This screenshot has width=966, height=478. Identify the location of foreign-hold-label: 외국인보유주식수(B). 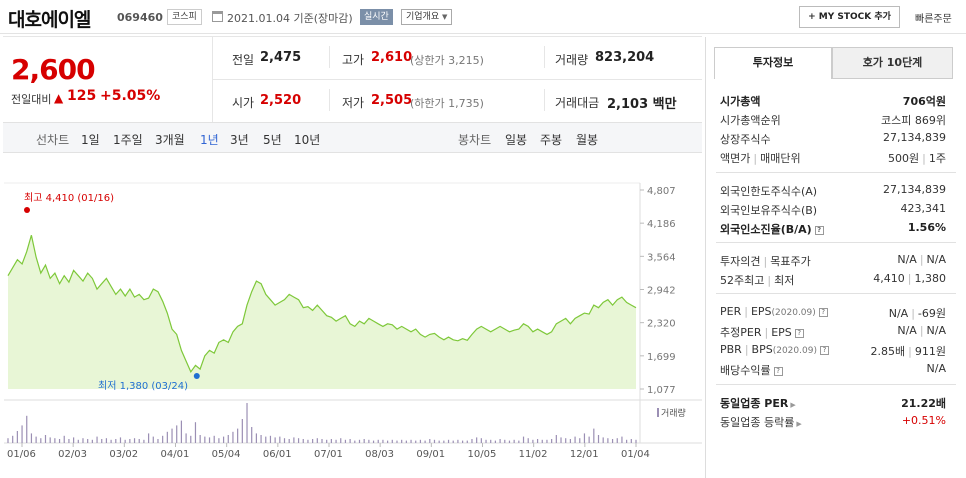
(769, 210).